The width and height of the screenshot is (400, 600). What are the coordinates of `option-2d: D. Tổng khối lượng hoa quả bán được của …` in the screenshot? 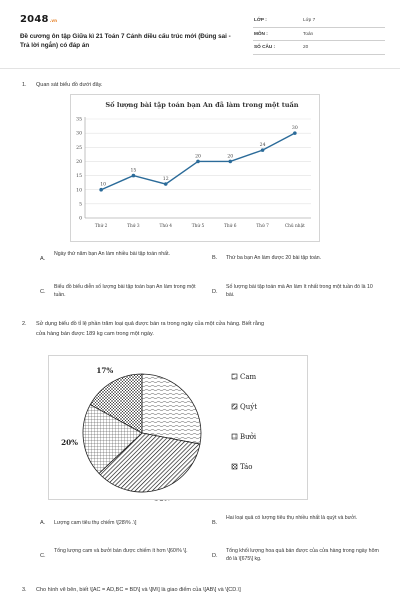 It's located at (299, 557).